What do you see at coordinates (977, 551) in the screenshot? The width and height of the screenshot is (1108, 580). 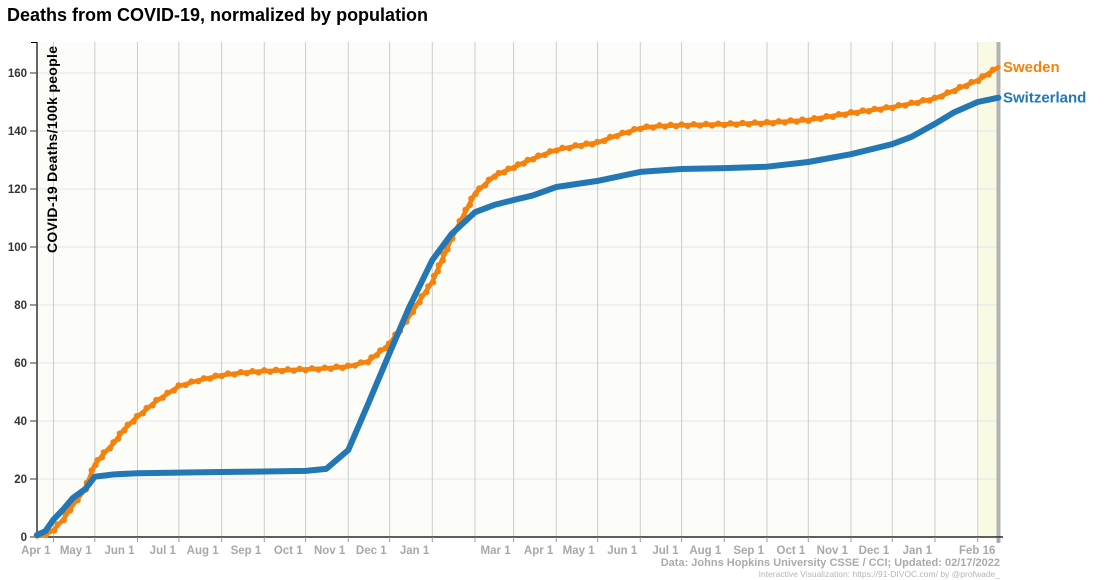 I see `x-tick-label: Feb 16` at bounding box center [977, 551].